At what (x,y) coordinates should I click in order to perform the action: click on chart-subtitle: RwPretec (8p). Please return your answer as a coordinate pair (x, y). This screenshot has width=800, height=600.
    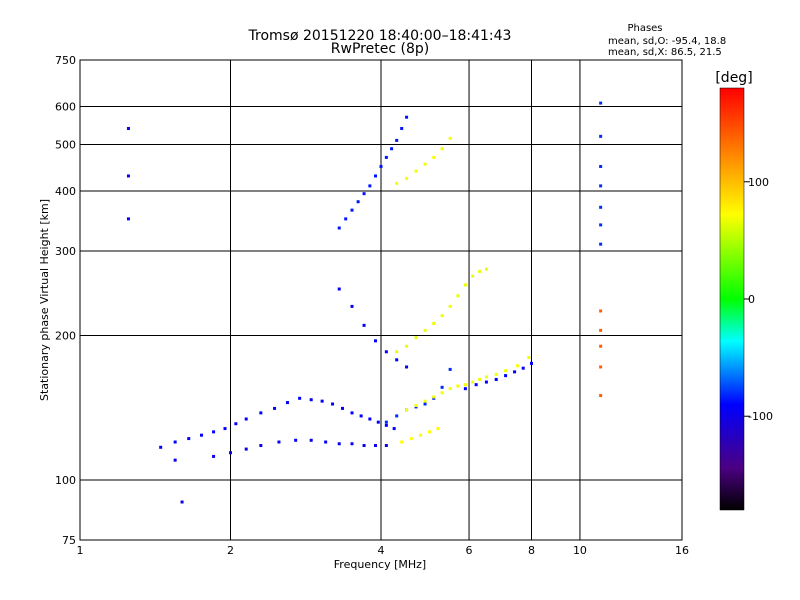
    Looking at the image, I should click on (380, 49).